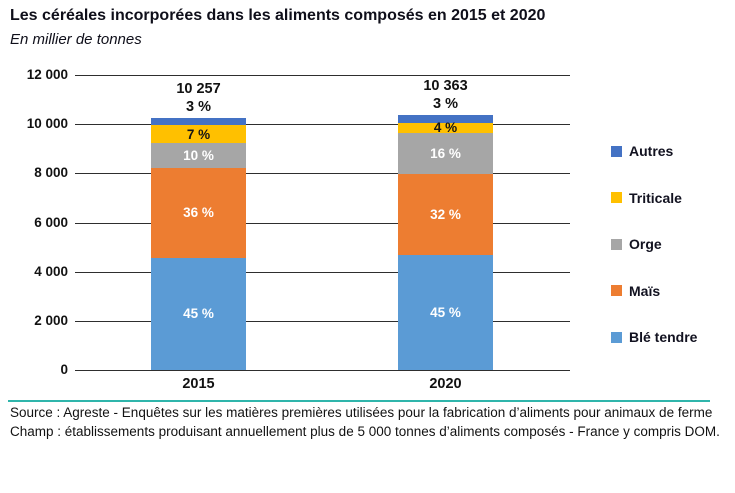 This screenshot has width=735, height=493. What do you see at coordinates (198, 106) in the screenshot?
I see `outside-percent-label-autres-2015: 3 %` at bounding box center [198, 106].